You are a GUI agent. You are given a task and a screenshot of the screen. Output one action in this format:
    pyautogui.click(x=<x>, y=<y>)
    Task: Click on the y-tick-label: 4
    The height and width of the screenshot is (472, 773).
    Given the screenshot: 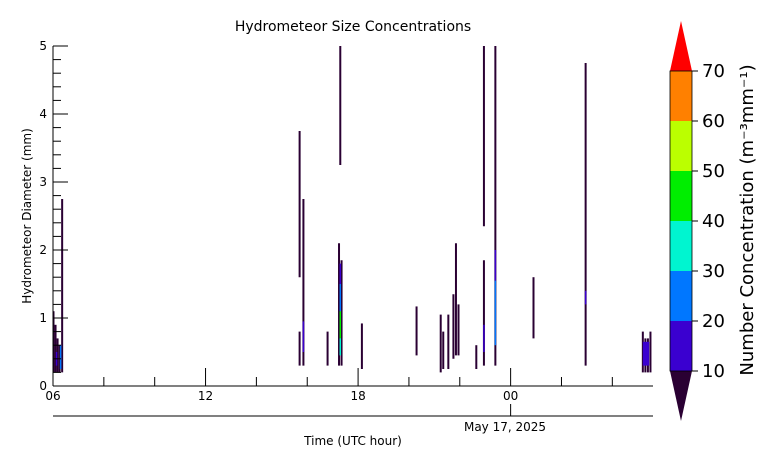 What is the action you would take?
    pyautogui.click(x=43, y=114)
    